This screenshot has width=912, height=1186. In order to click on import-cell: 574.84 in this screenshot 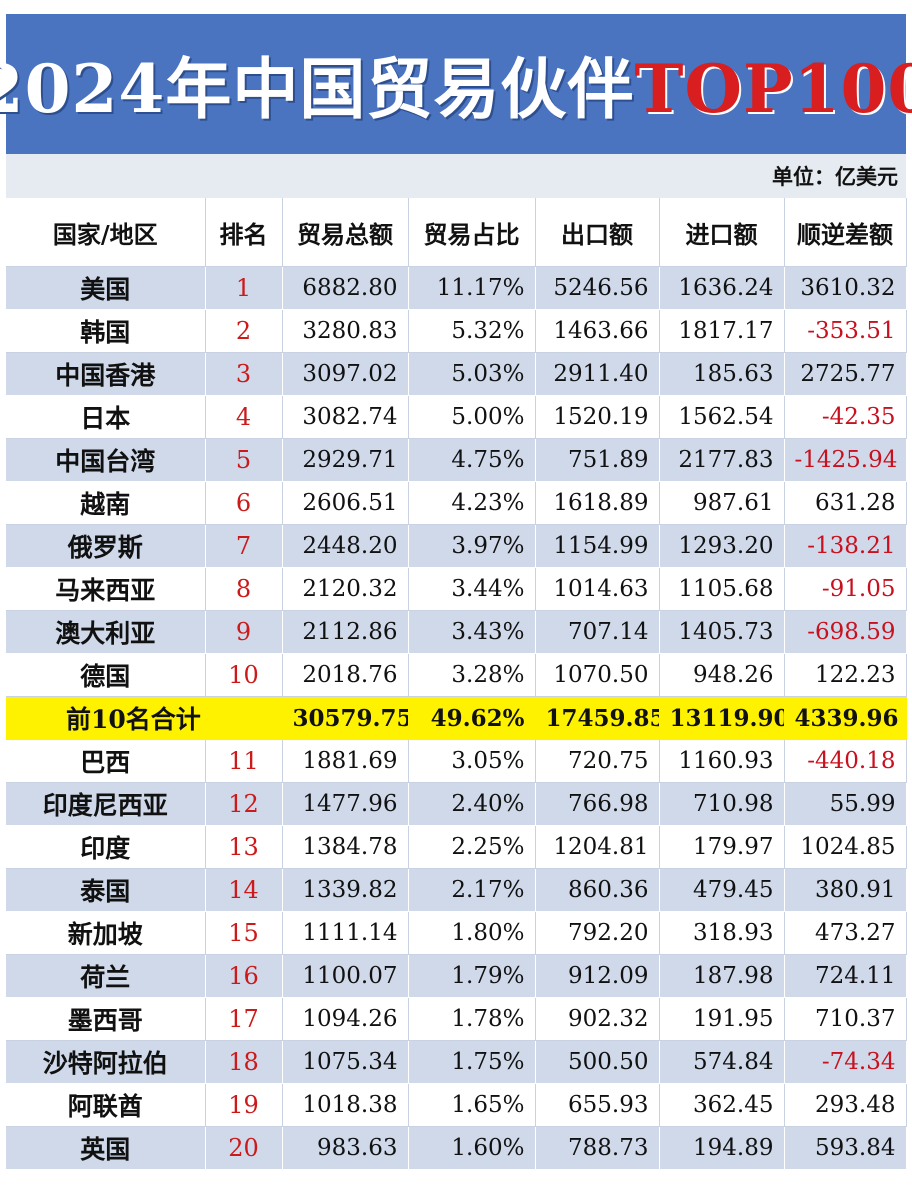, I will do `click(722, 1062)`.